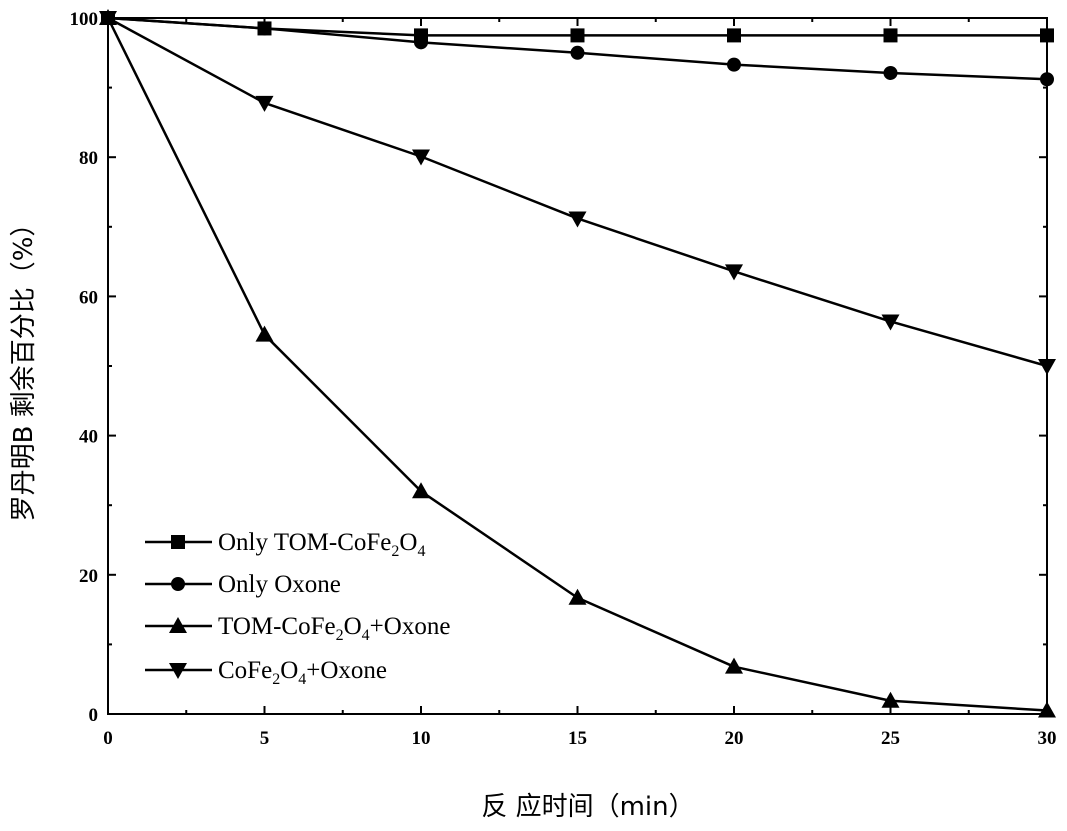 This screenshot has height=831, width=1067. Describe the element at coordinates (321, 544) in the screenshot. I see `legend-label: Only TOM-CoFe2O4` at that location.